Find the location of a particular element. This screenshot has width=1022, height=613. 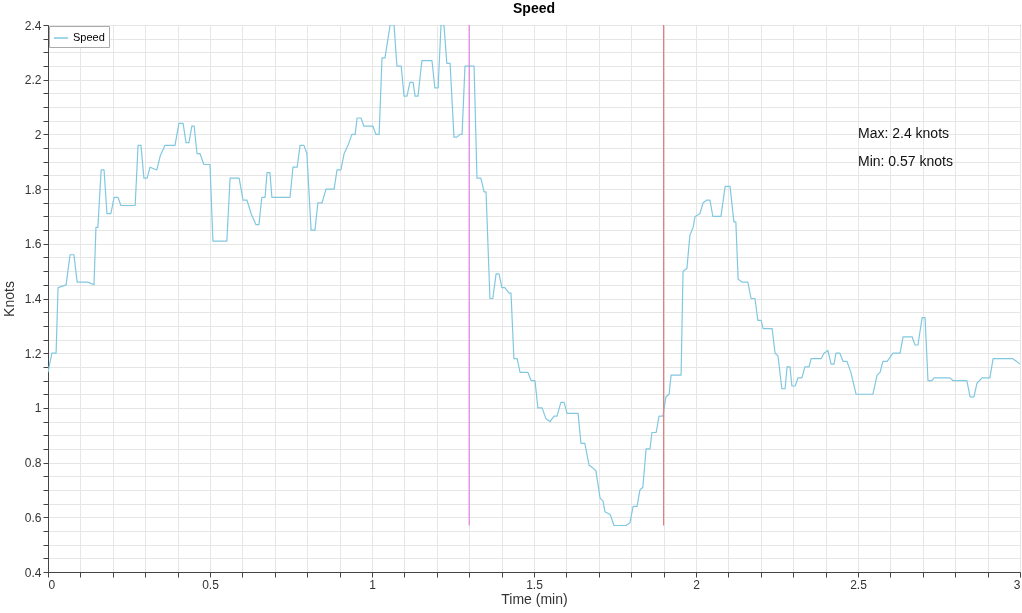

y-tick-label: 1.6 is located at coordinates (33, 244).